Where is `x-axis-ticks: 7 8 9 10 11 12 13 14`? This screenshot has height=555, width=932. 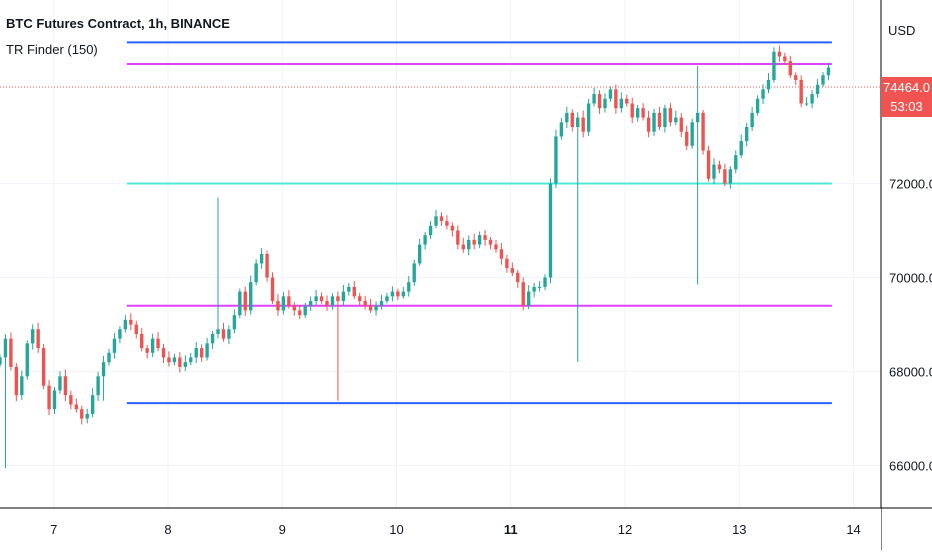 x-axis-ticks: 7 8 9 10 11 12 13 14 is located at coordinates (455, 529).